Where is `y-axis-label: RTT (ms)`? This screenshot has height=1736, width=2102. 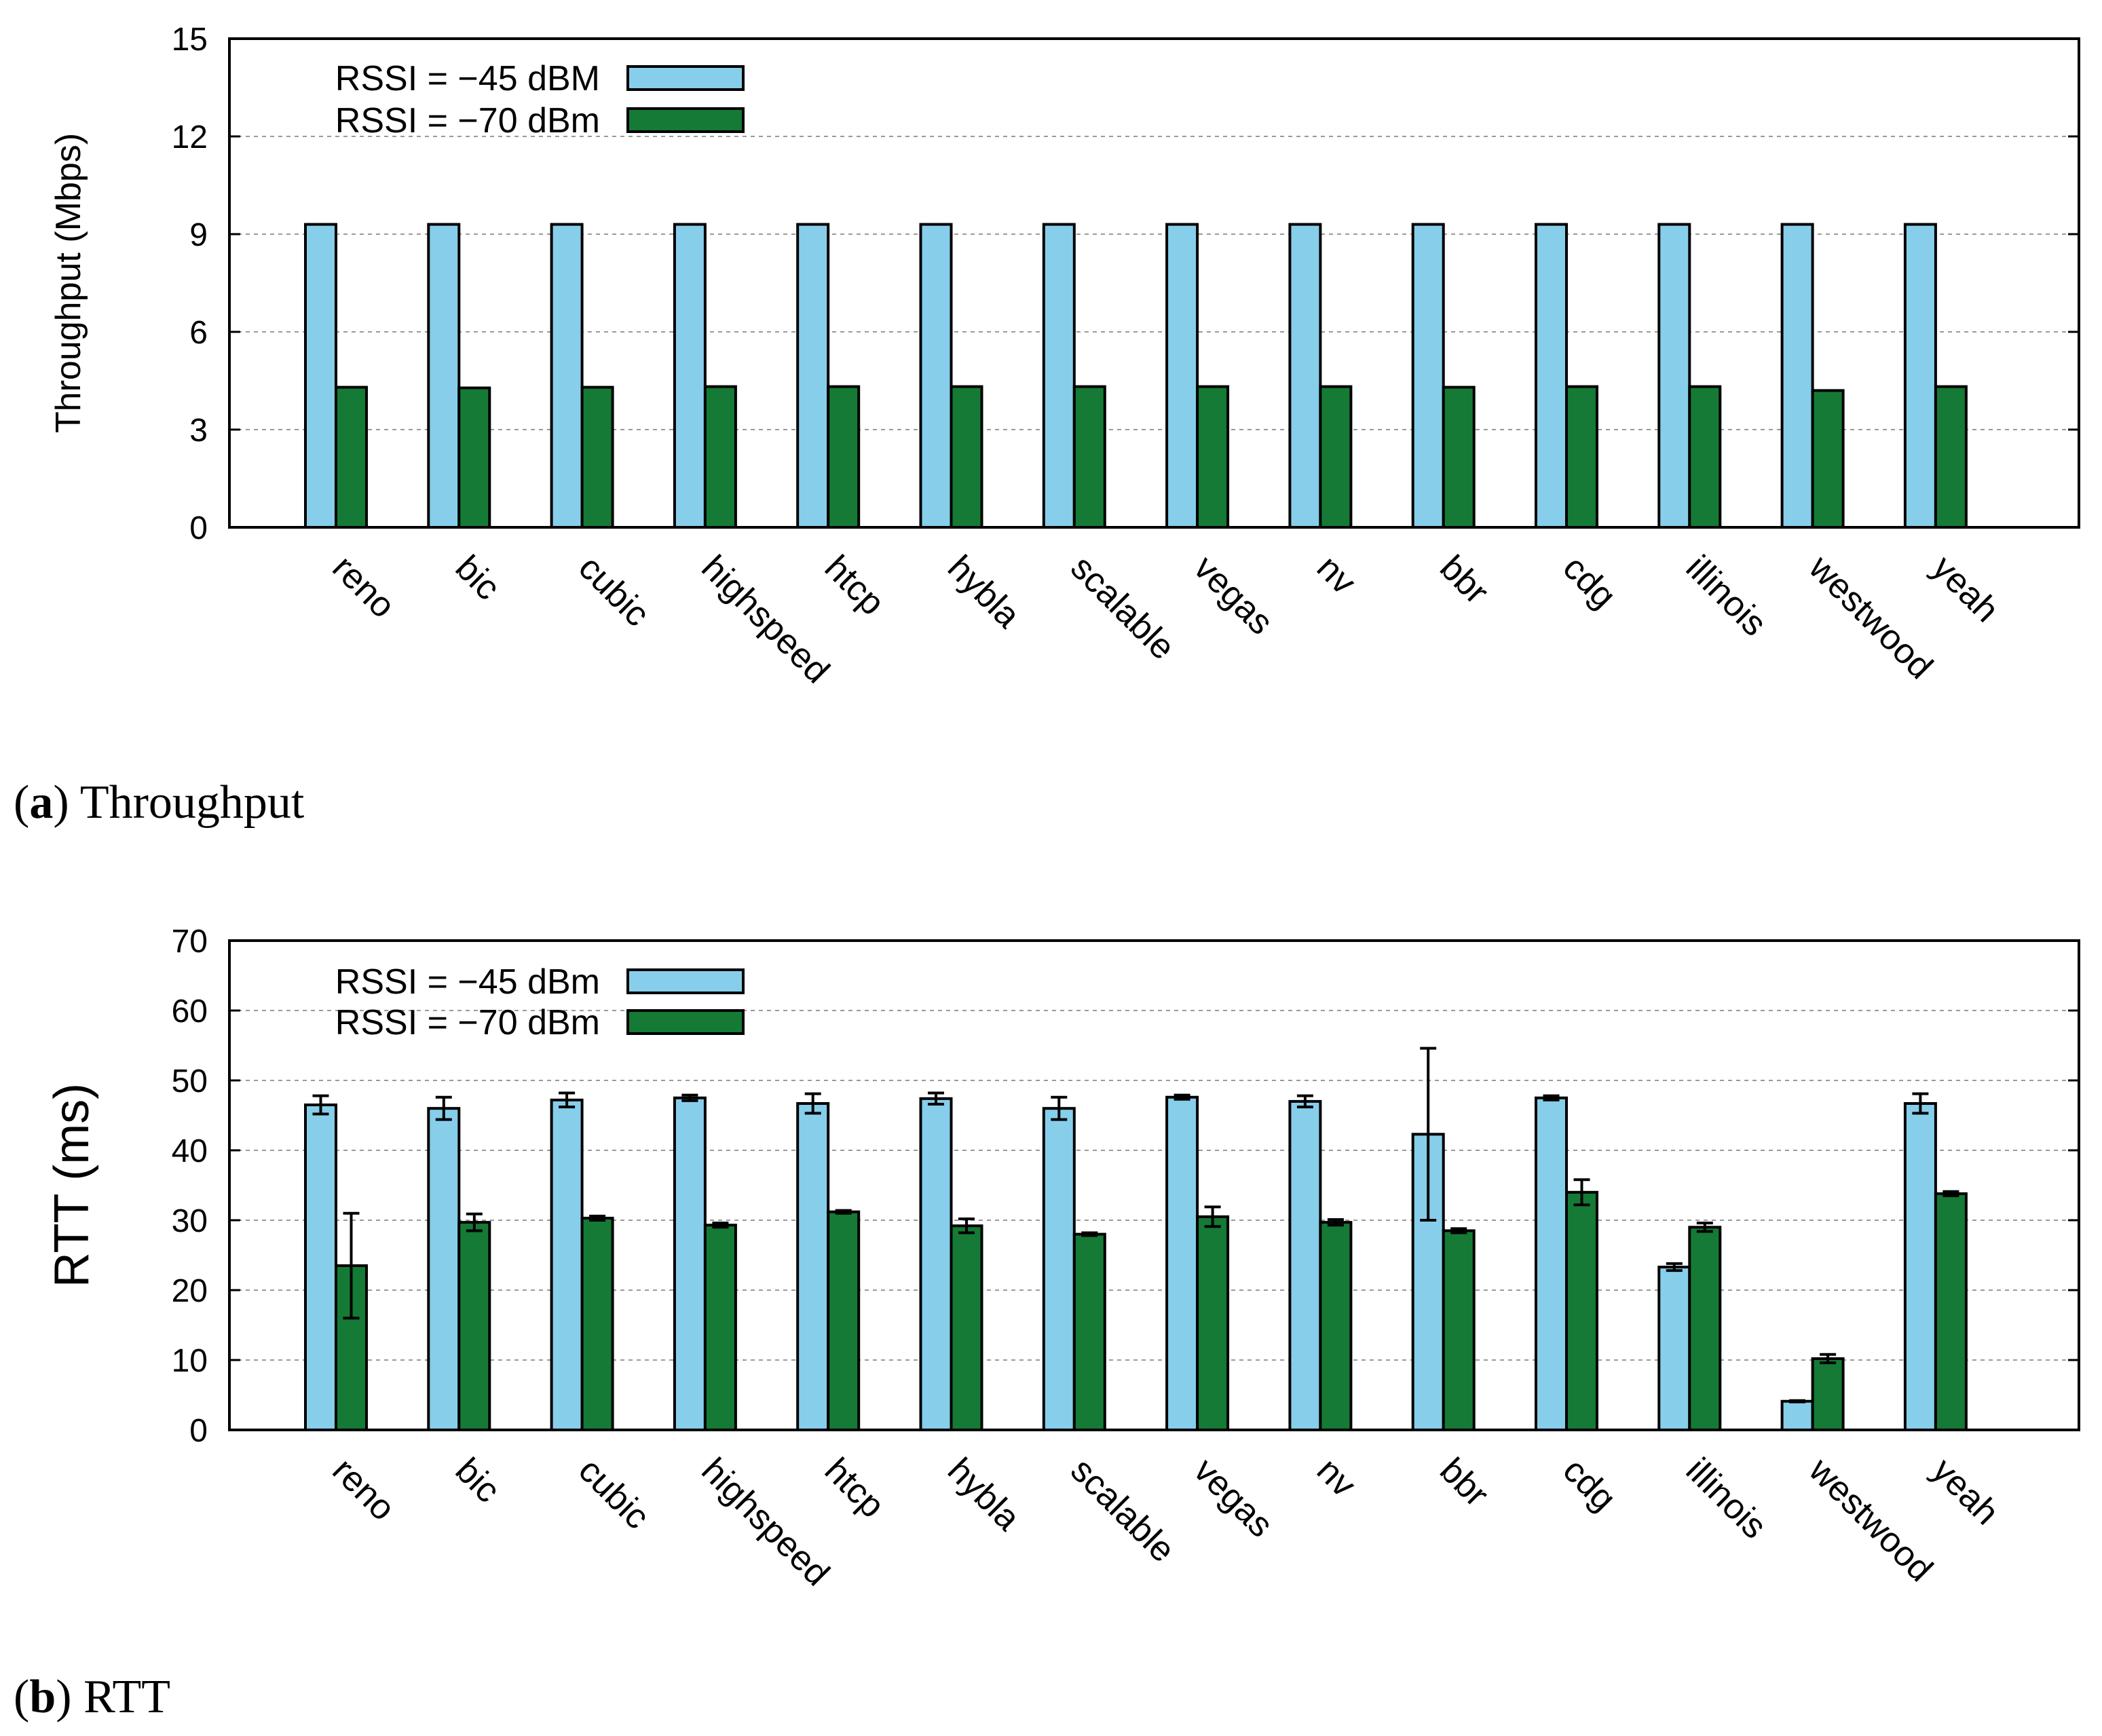 y-axis-label: RTT (ms) is located at coordinates (72, 1185).